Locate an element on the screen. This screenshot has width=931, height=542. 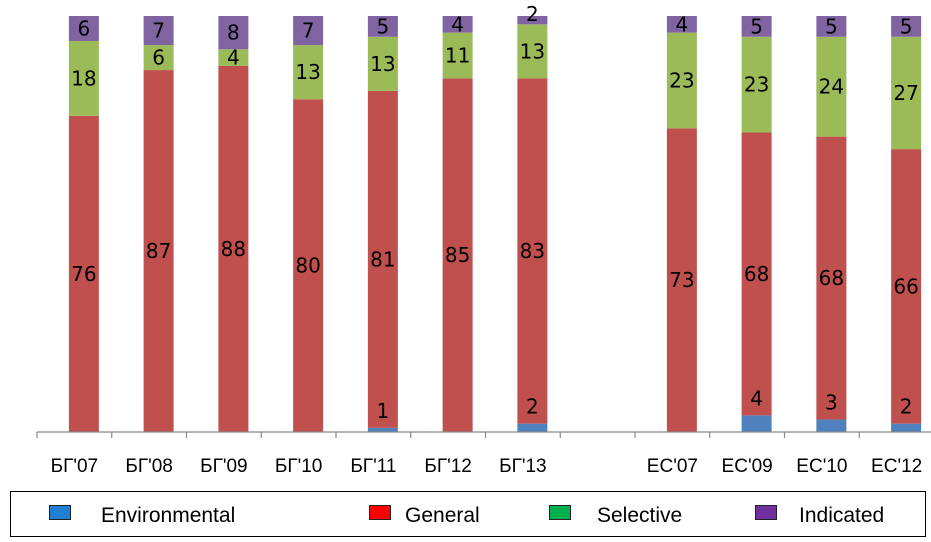
legend-swatch-environmental is located at coordinates (60, 512).